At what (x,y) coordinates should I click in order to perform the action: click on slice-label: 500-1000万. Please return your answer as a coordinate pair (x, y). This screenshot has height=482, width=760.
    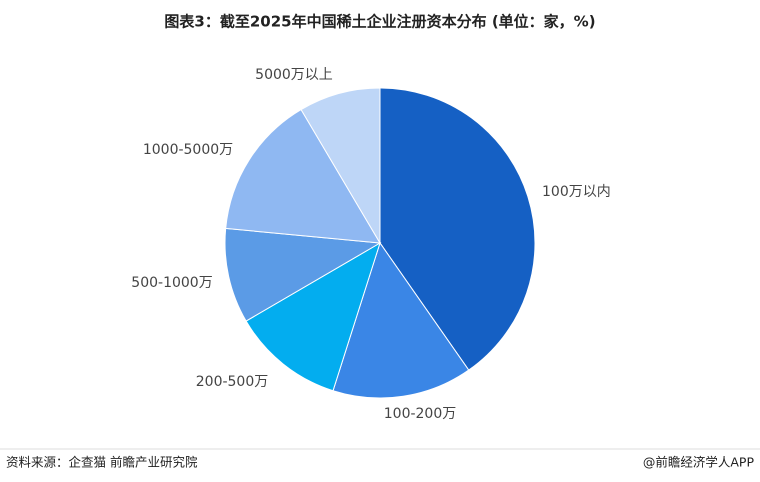
    Looking at the image, I should click on (171, 283).